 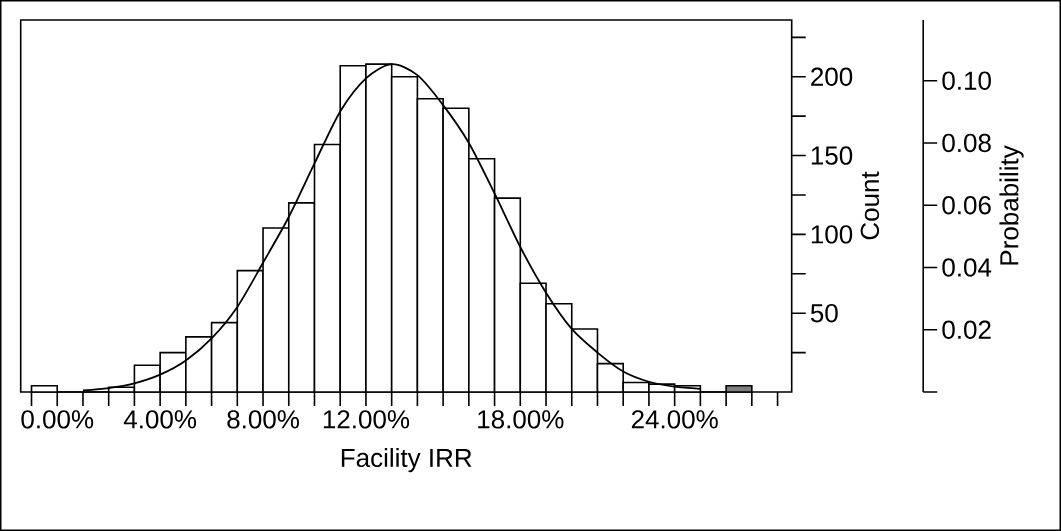 What do you see at coordinates (263, 419) in the screenshot?
I see `x-tick-label: 8.00%` at bounding box center [263, 419].